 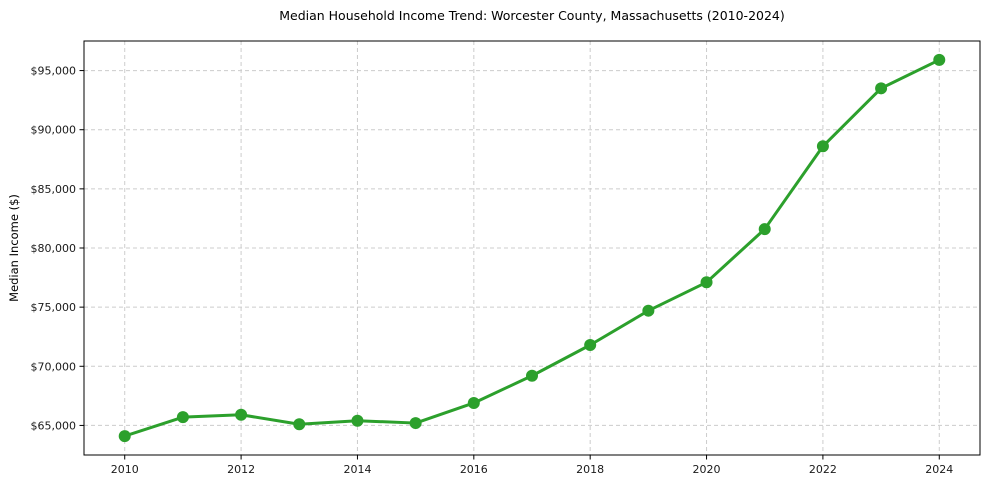 I want to click on x-tick-label: 2020, so click(x=707, y=469).